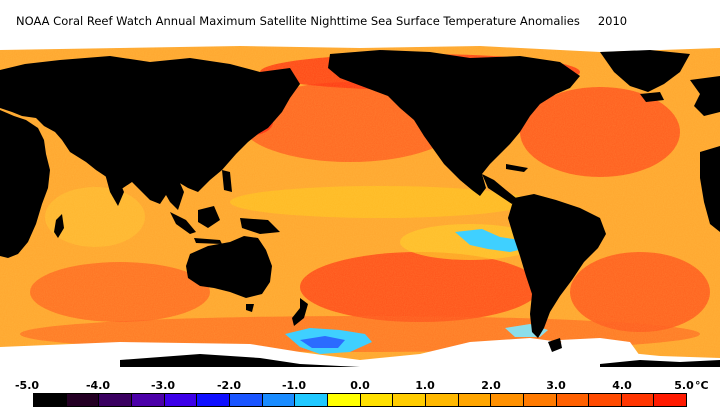  What do you see at coordinates (114, 188) in the screenshot?
I see `india-peninsula` at bounding box center [114, 188].